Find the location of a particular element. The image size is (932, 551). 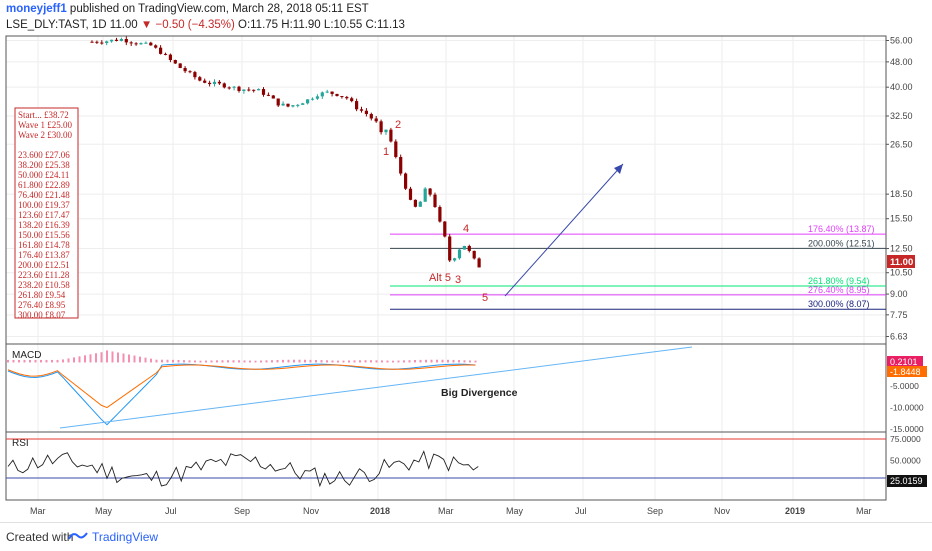

rsi-line is located at coordinates (243, 469).